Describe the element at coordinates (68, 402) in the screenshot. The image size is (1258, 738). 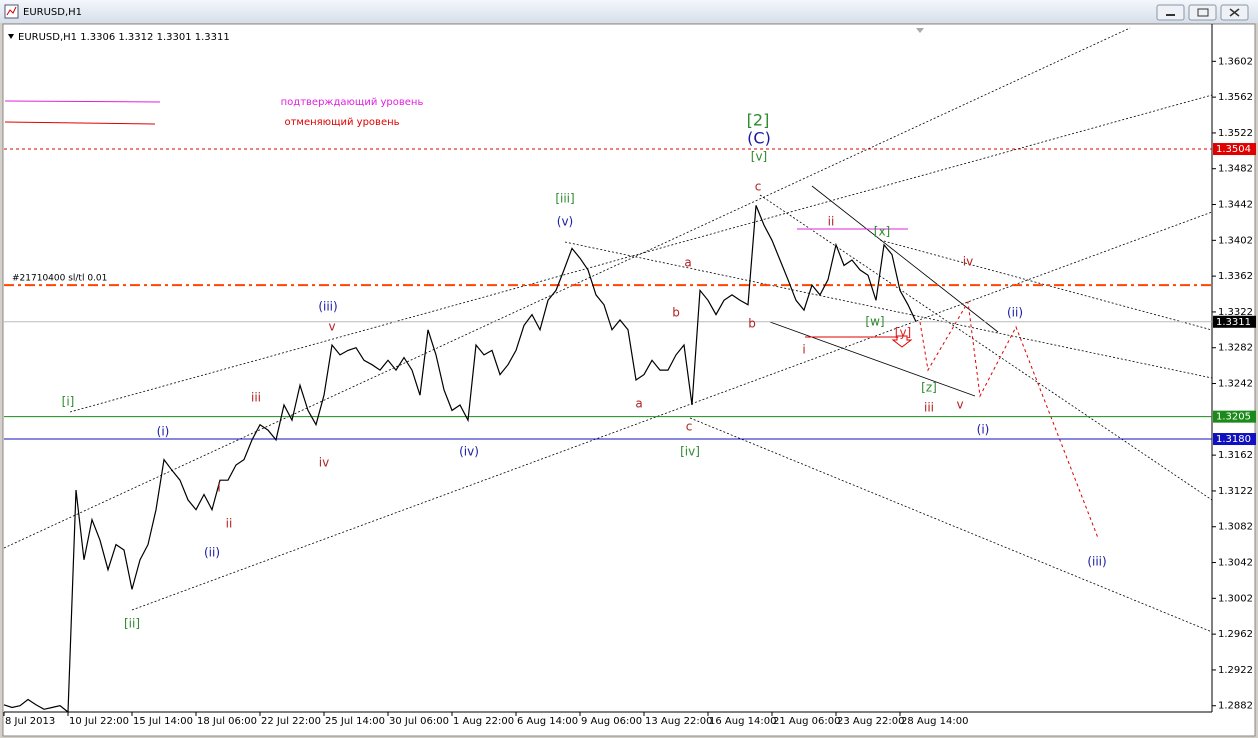
I see `wave-label: [i]` at that location.